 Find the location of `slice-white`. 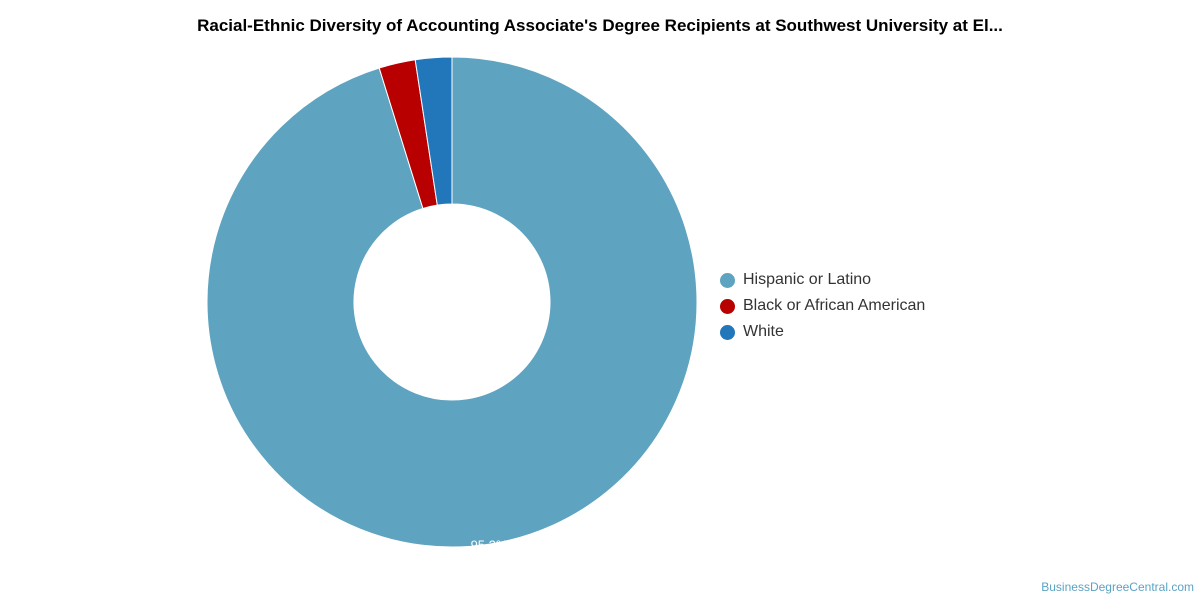

slice-white is located at coordinates (433, 131).